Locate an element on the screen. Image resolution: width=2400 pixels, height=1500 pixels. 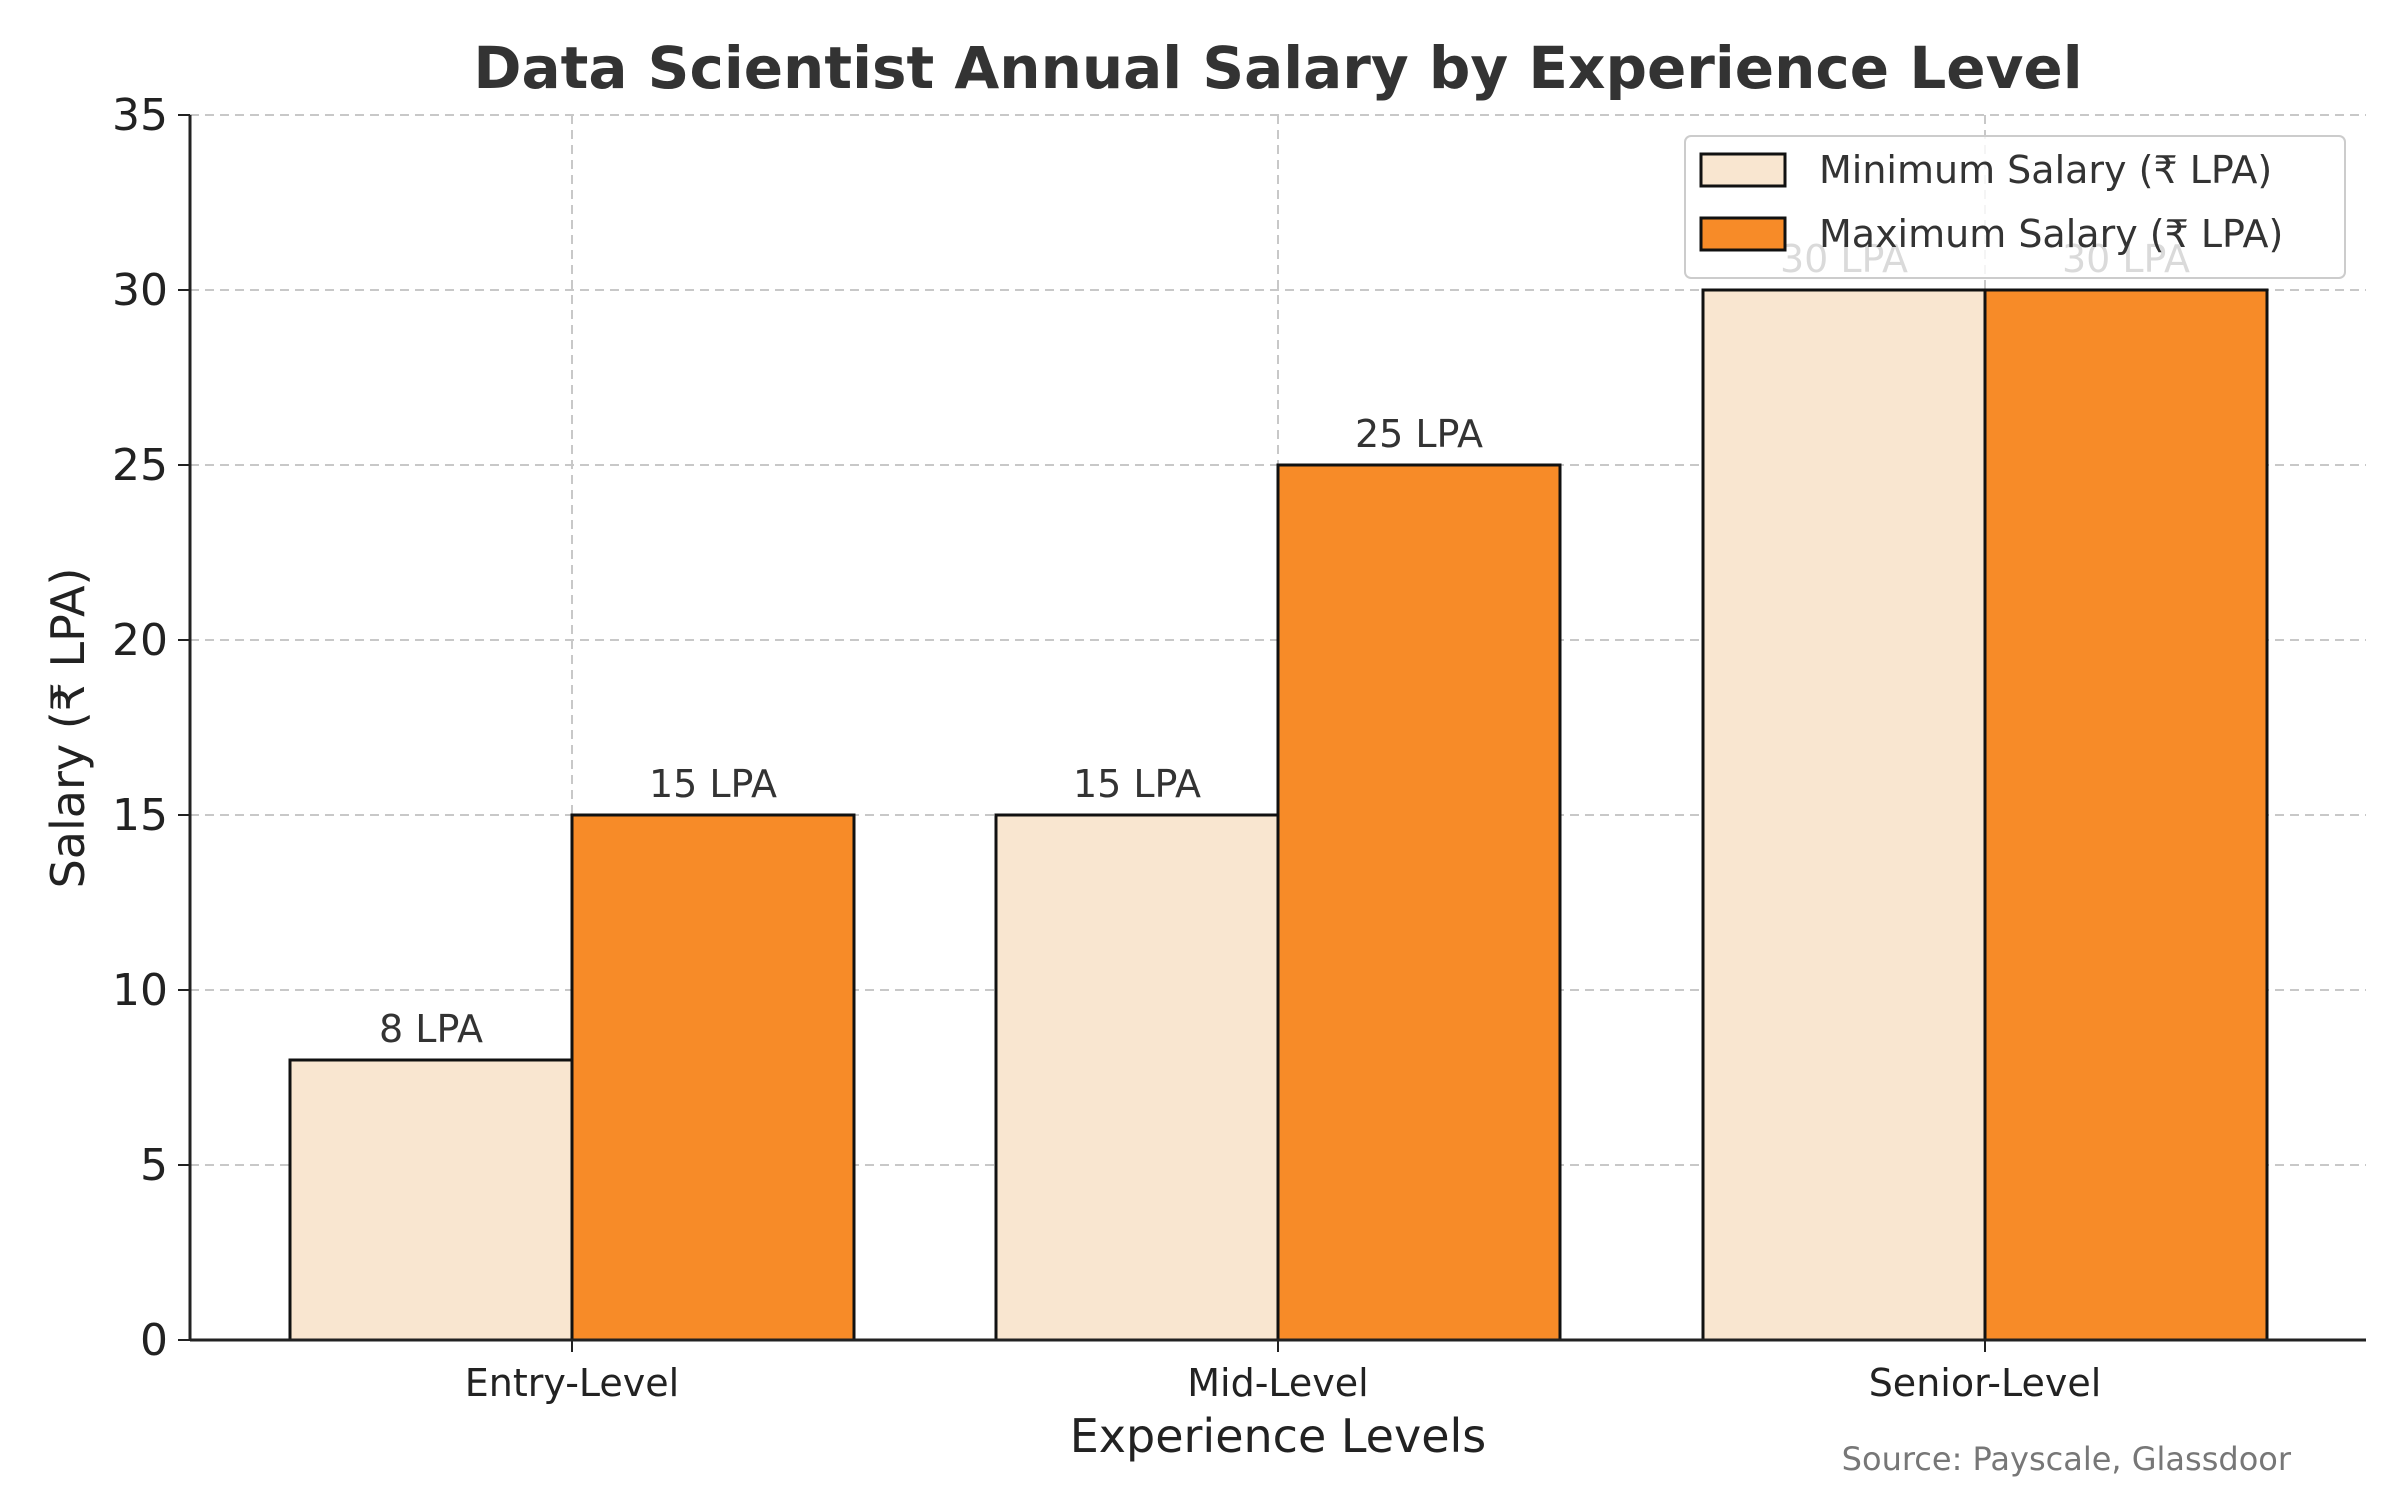
x-axis-label: Experience Levels is located at coordinates (1278, 1436).